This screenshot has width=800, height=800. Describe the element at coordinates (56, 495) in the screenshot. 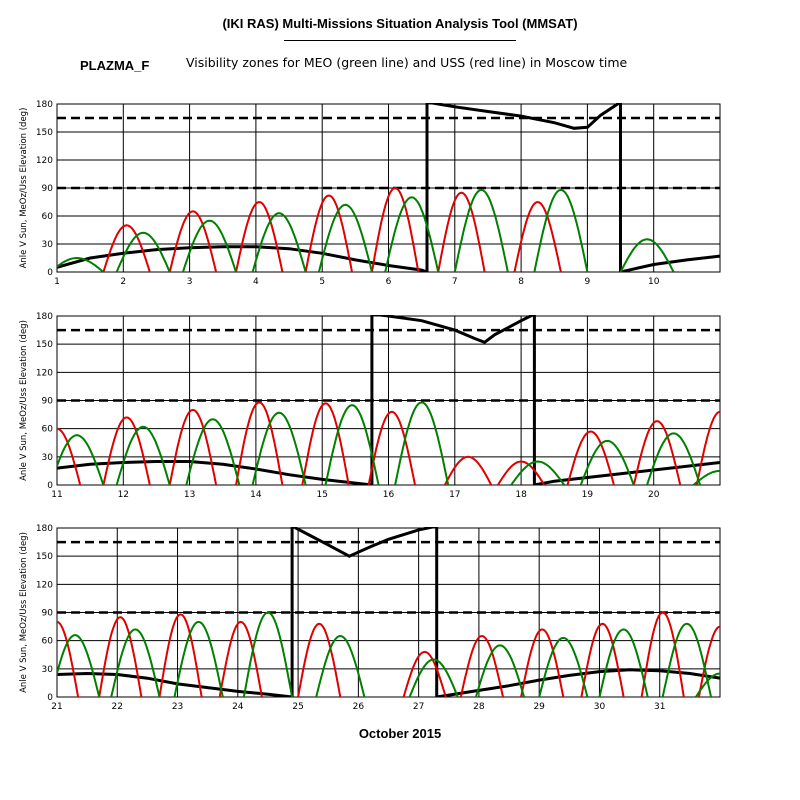

I see `x-tick-label: 11` at that location.